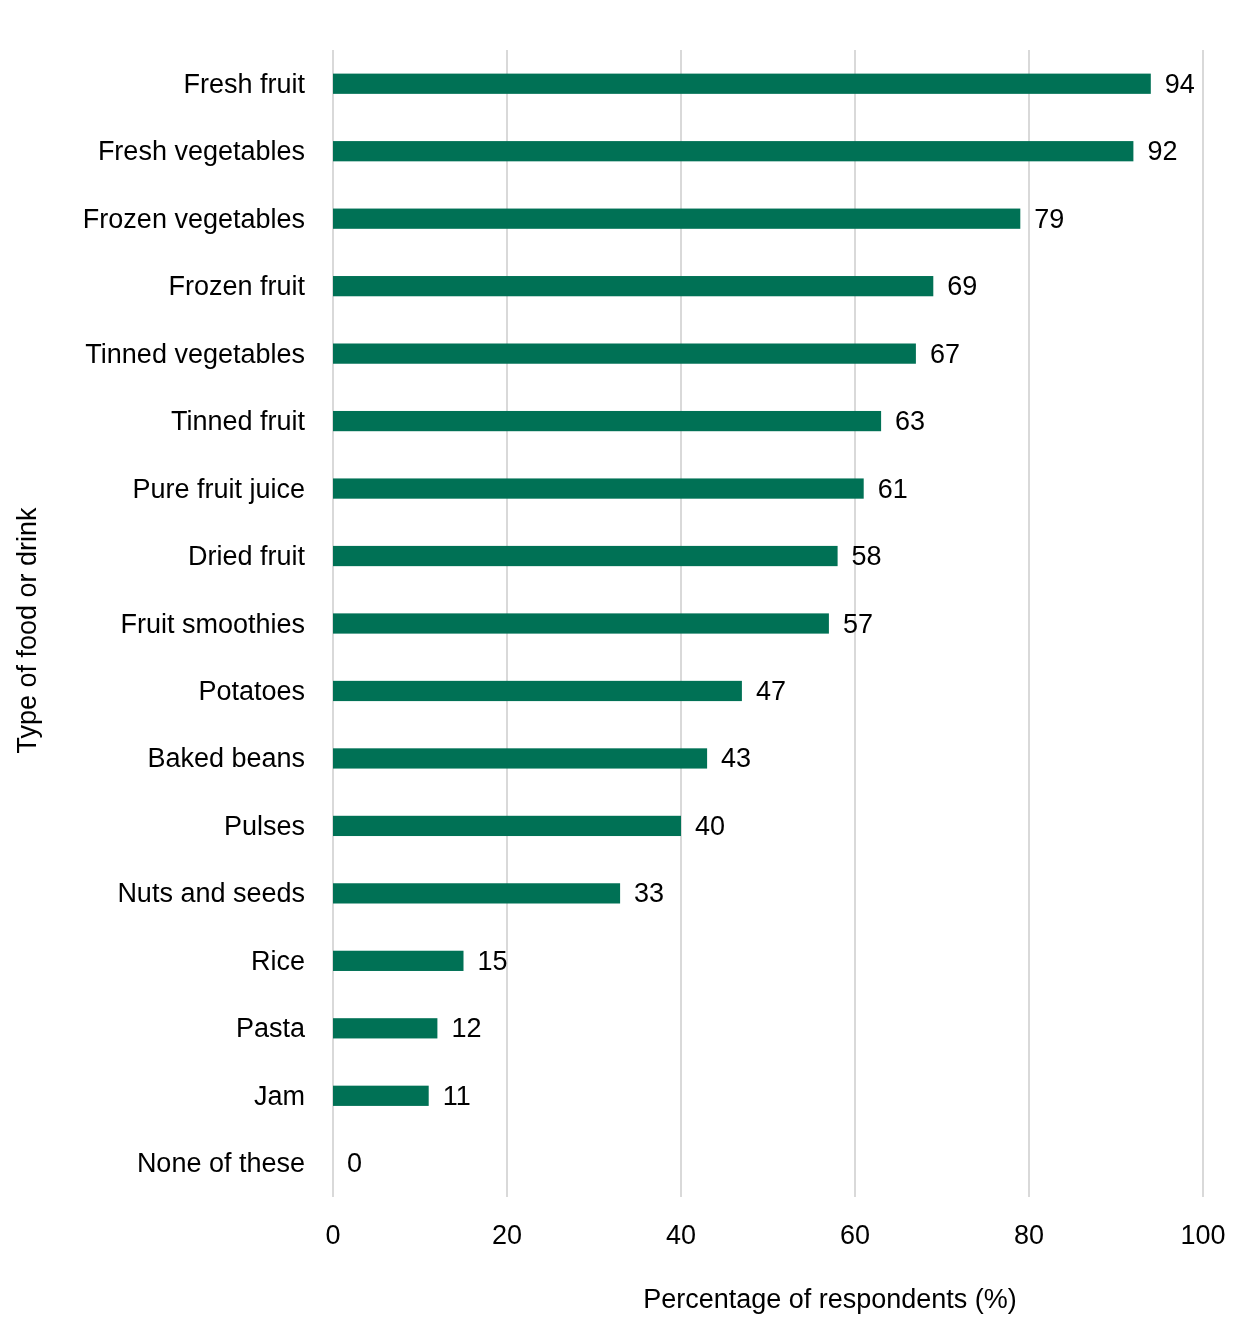  What do you see at coordinates (910, 421) in the screenshot?
I see `data-label: 63` at bounding box center [910, 421].